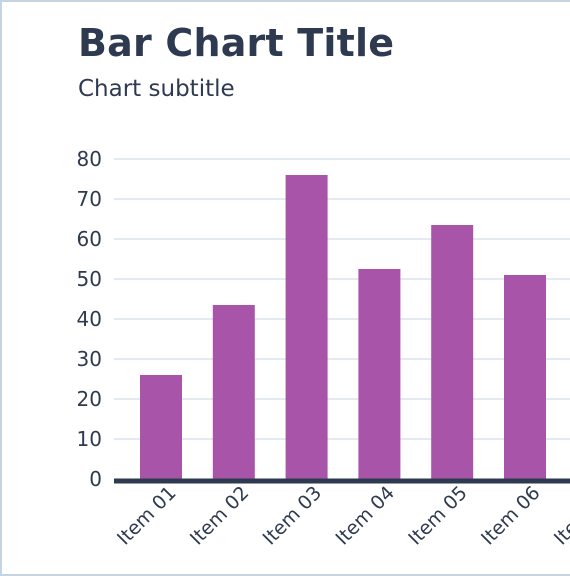 This screenshot has height=576, width=570. Describe the element at coordinates (156, 89) in the screenshot. I see `chart-subtitle: Chart subtitle` at that location.